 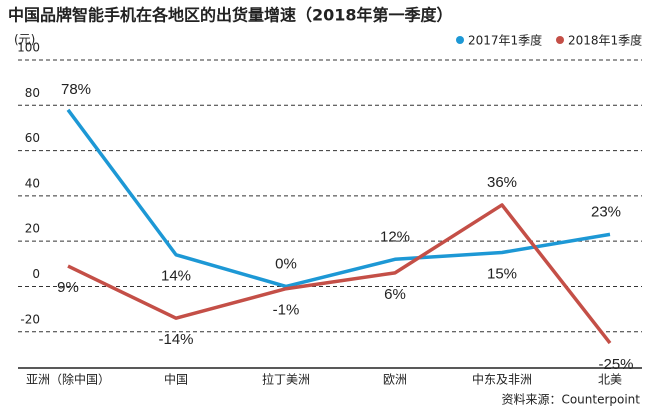 What do you see at coordinates (32, 183) in the screenshot?
I see `y-tick-label: 40` at bounding box center [32, 183].